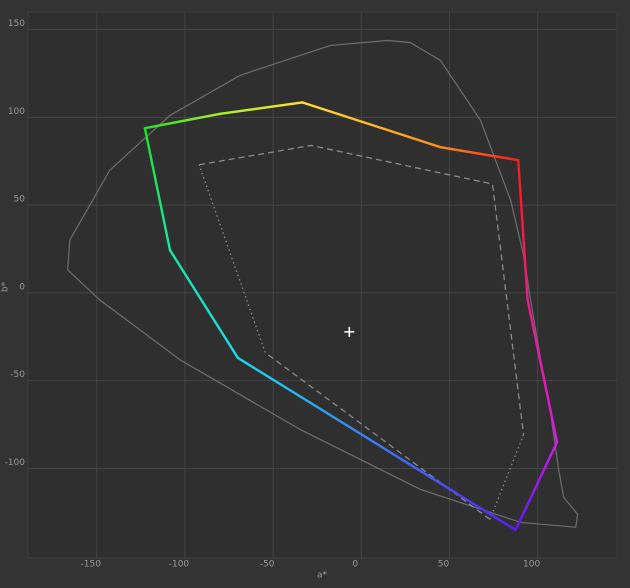  Describe the element at coordinates (22, 287) in the screenshot. I see `y-tick-label: 0` at that location.